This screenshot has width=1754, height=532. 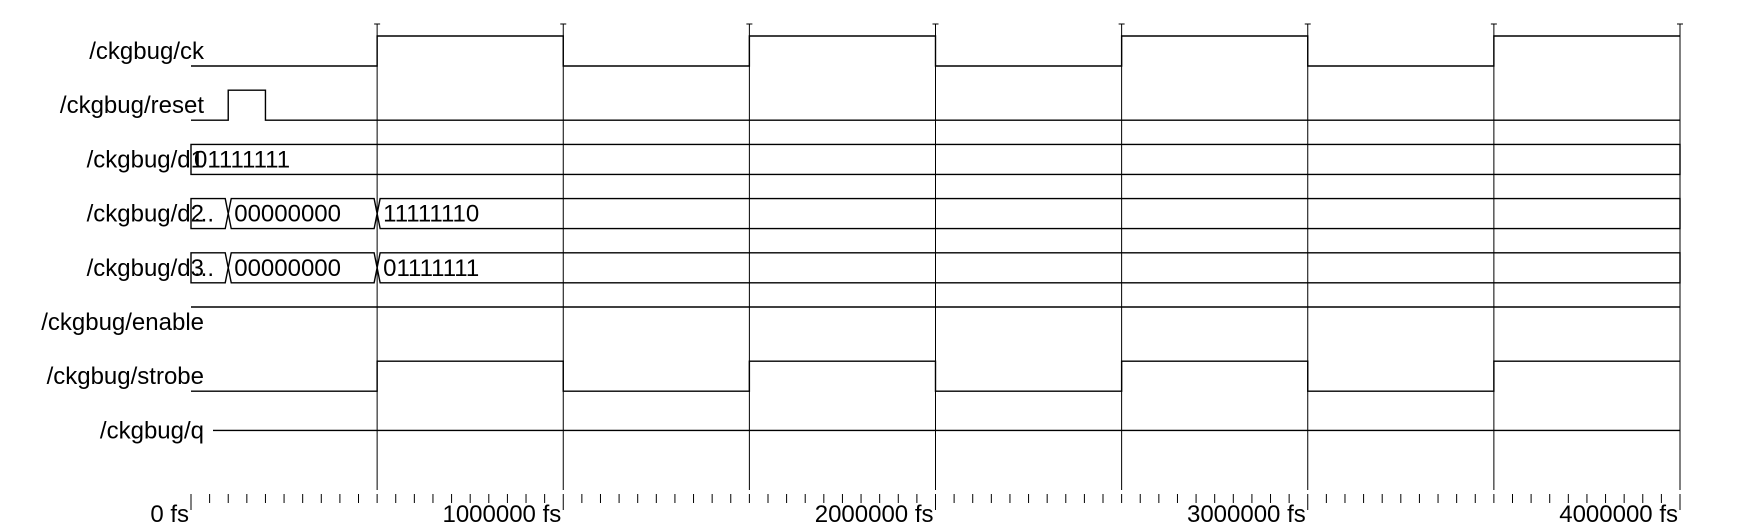 I want to click on trace-d3: ... 00000000 01111111, so click(x=935, y=268).